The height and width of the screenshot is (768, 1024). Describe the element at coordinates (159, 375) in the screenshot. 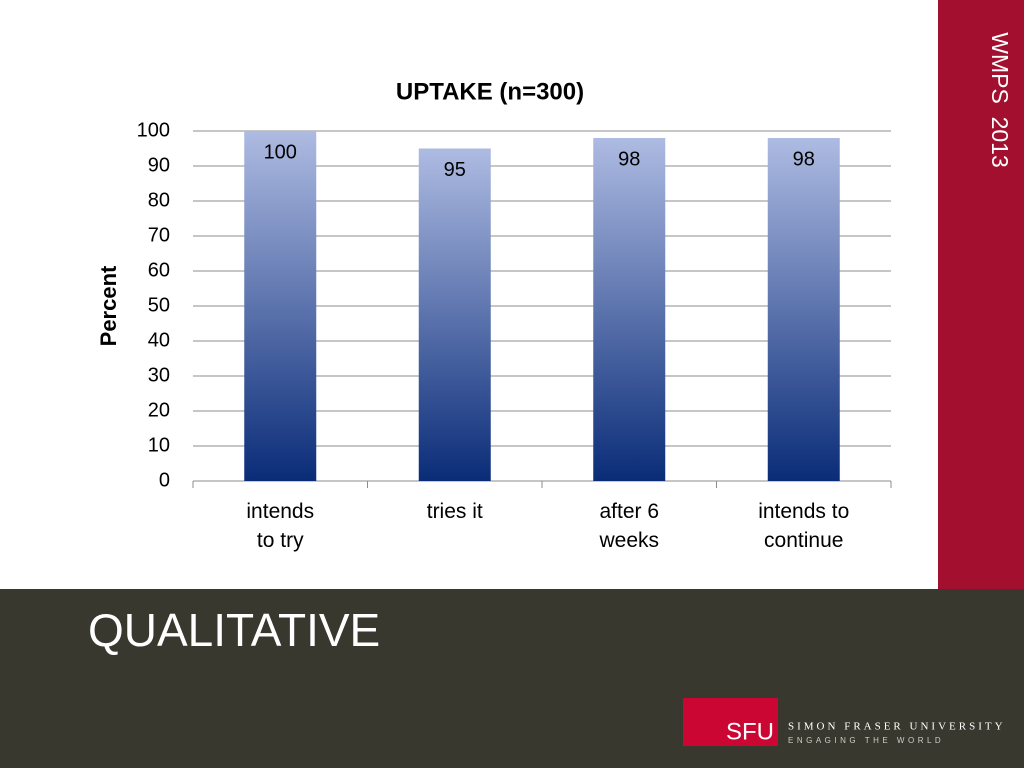

I see `y-tick-label: 30` at that location.